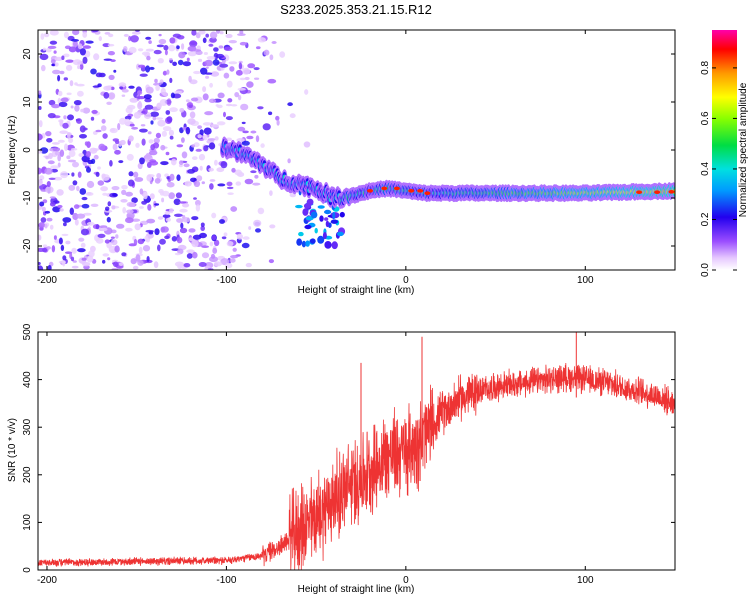 The width and height of the screenshot is (750, 600). What do you see at coordinates (226, 580) in the screenshot?
I see `snr-xtick-label: -100` at bounding box center [226, 580].